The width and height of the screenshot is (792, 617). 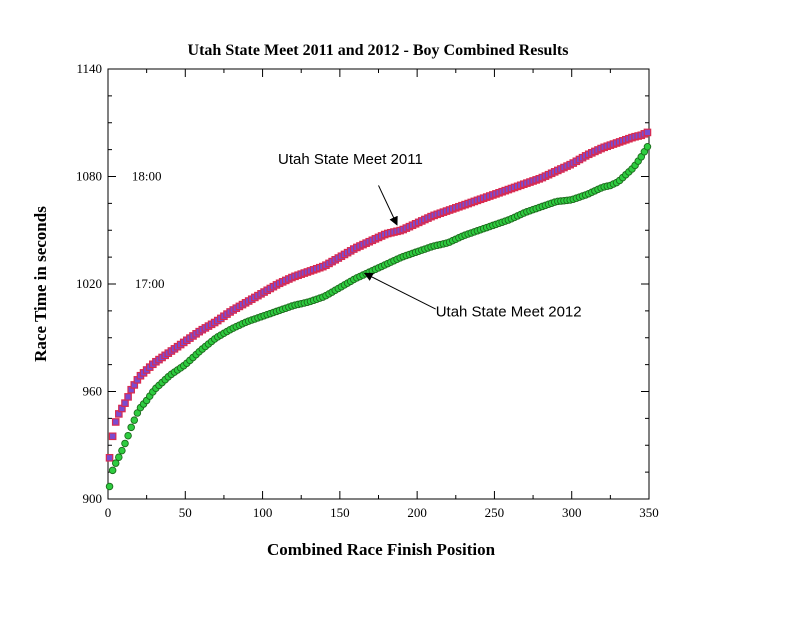 I want to click on y-axis-label: Race Time in seconds, so click(x=40, y=284).